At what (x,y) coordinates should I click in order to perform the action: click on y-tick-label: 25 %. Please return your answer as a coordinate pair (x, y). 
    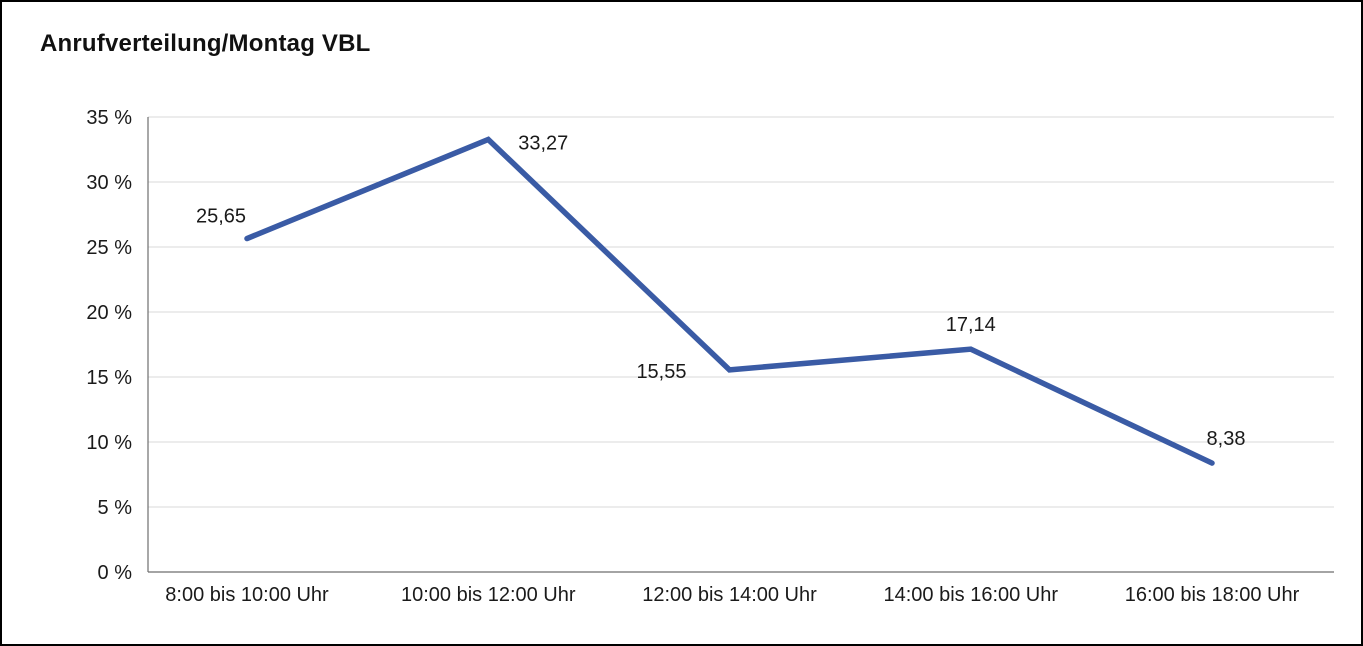
    Looking at the image, I should click on (109, 248).